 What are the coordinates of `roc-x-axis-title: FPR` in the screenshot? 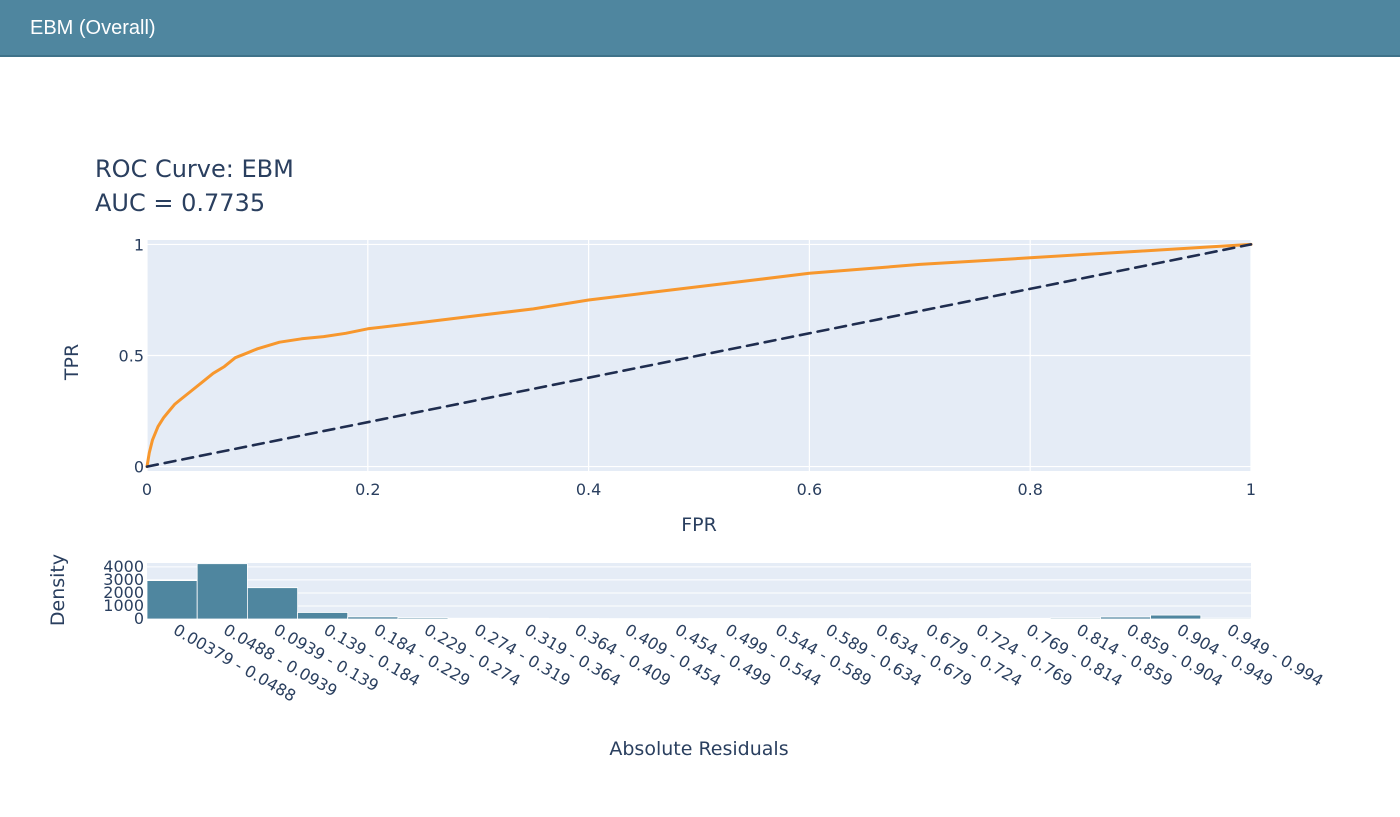 It's located at (699, 525).